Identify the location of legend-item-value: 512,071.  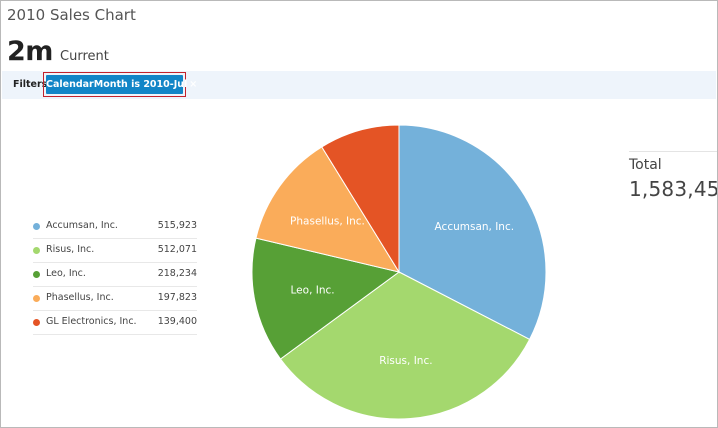
(177, 249).